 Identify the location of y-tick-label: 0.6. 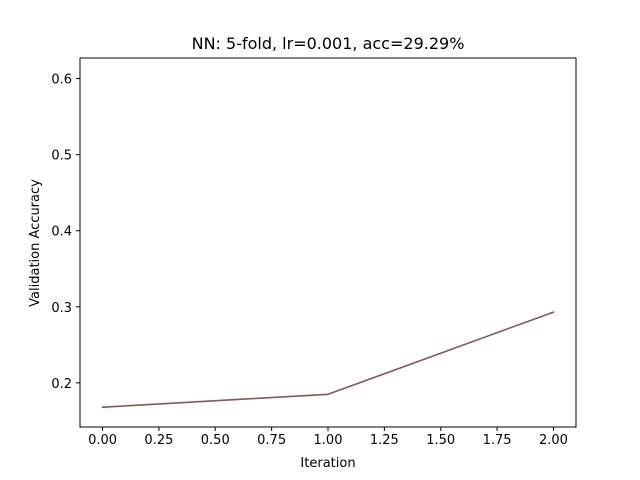
(61, 80).